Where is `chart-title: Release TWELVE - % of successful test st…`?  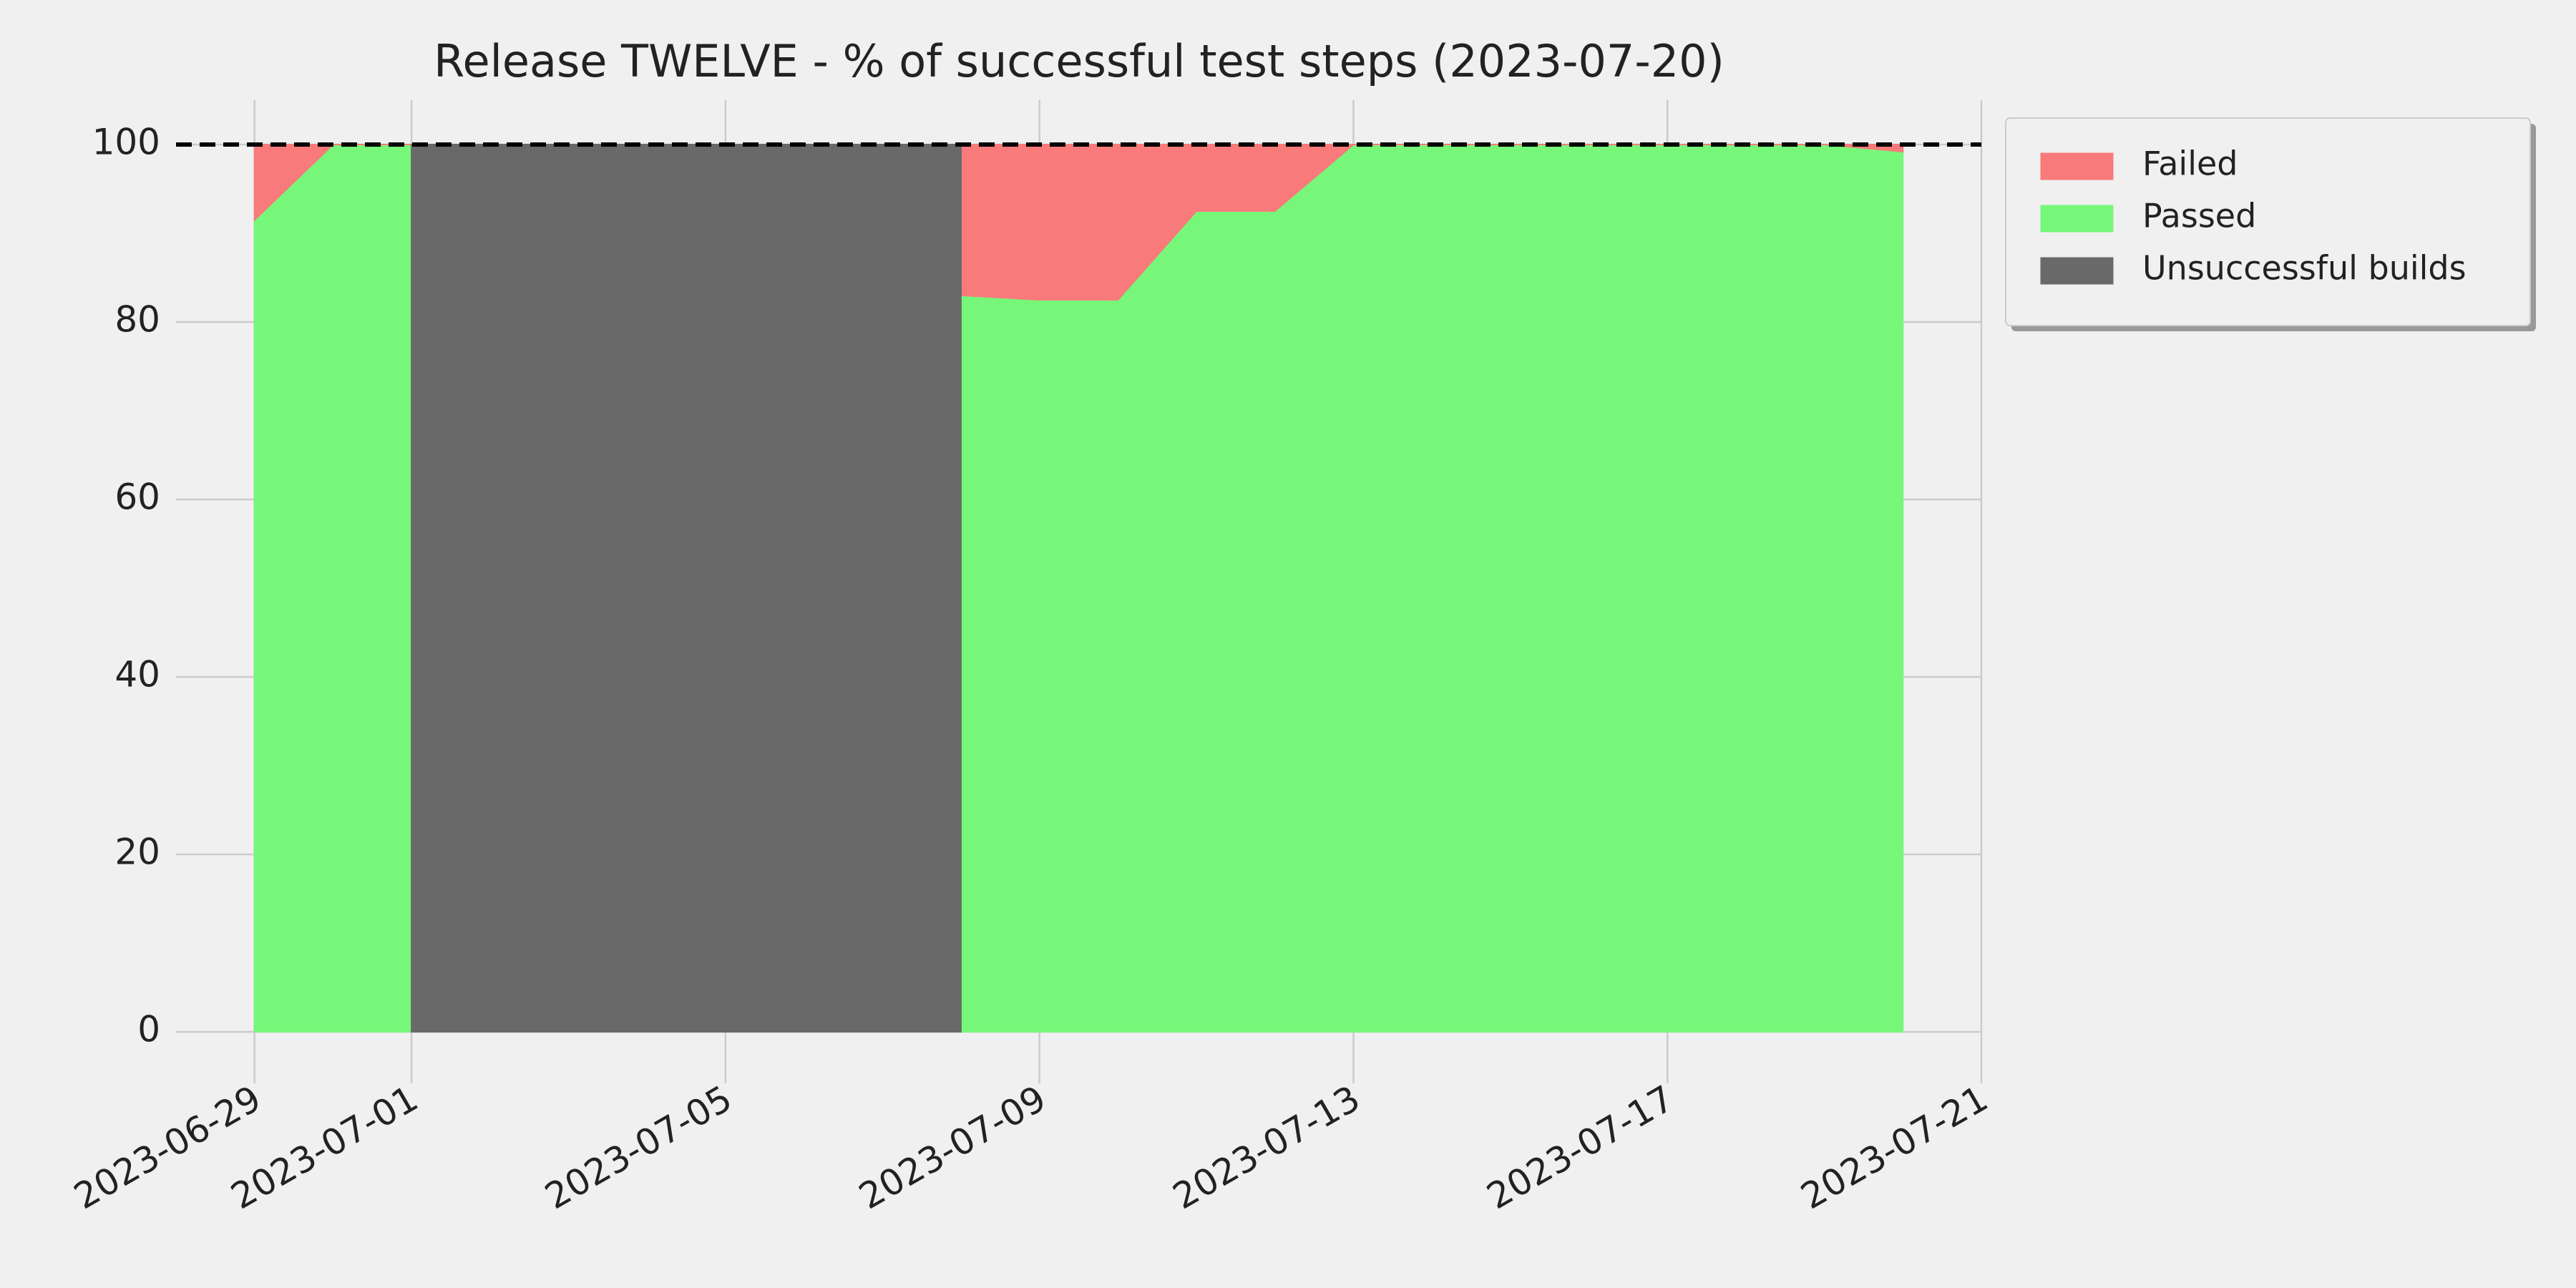
chart-title: Release TWELVE - % of successful test st… is located at coordinates (1079, 61).